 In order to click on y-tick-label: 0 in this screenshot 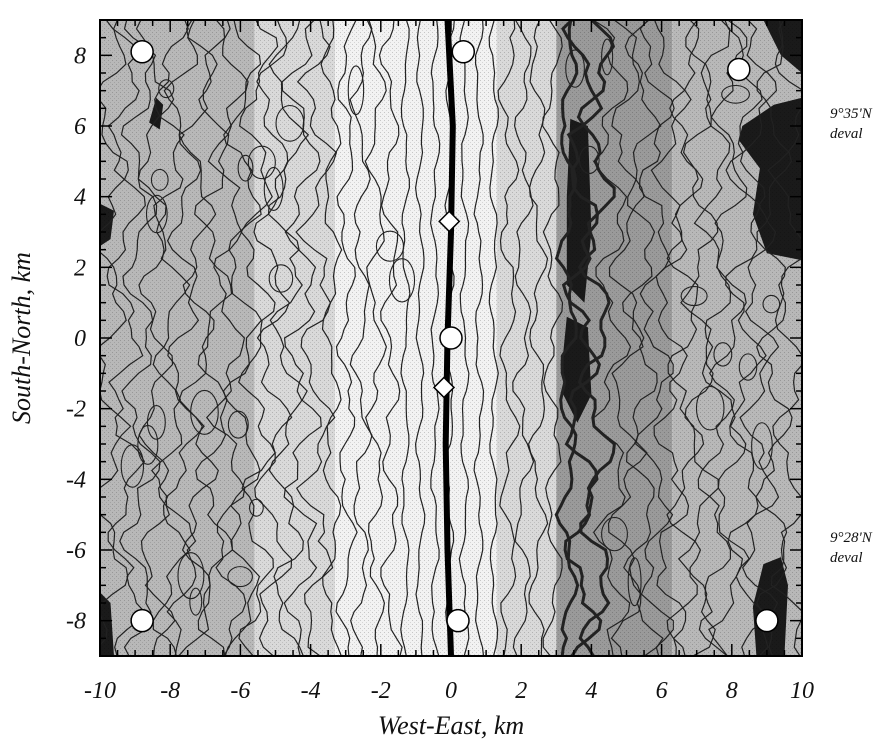, I will do `click(80, 339)`.